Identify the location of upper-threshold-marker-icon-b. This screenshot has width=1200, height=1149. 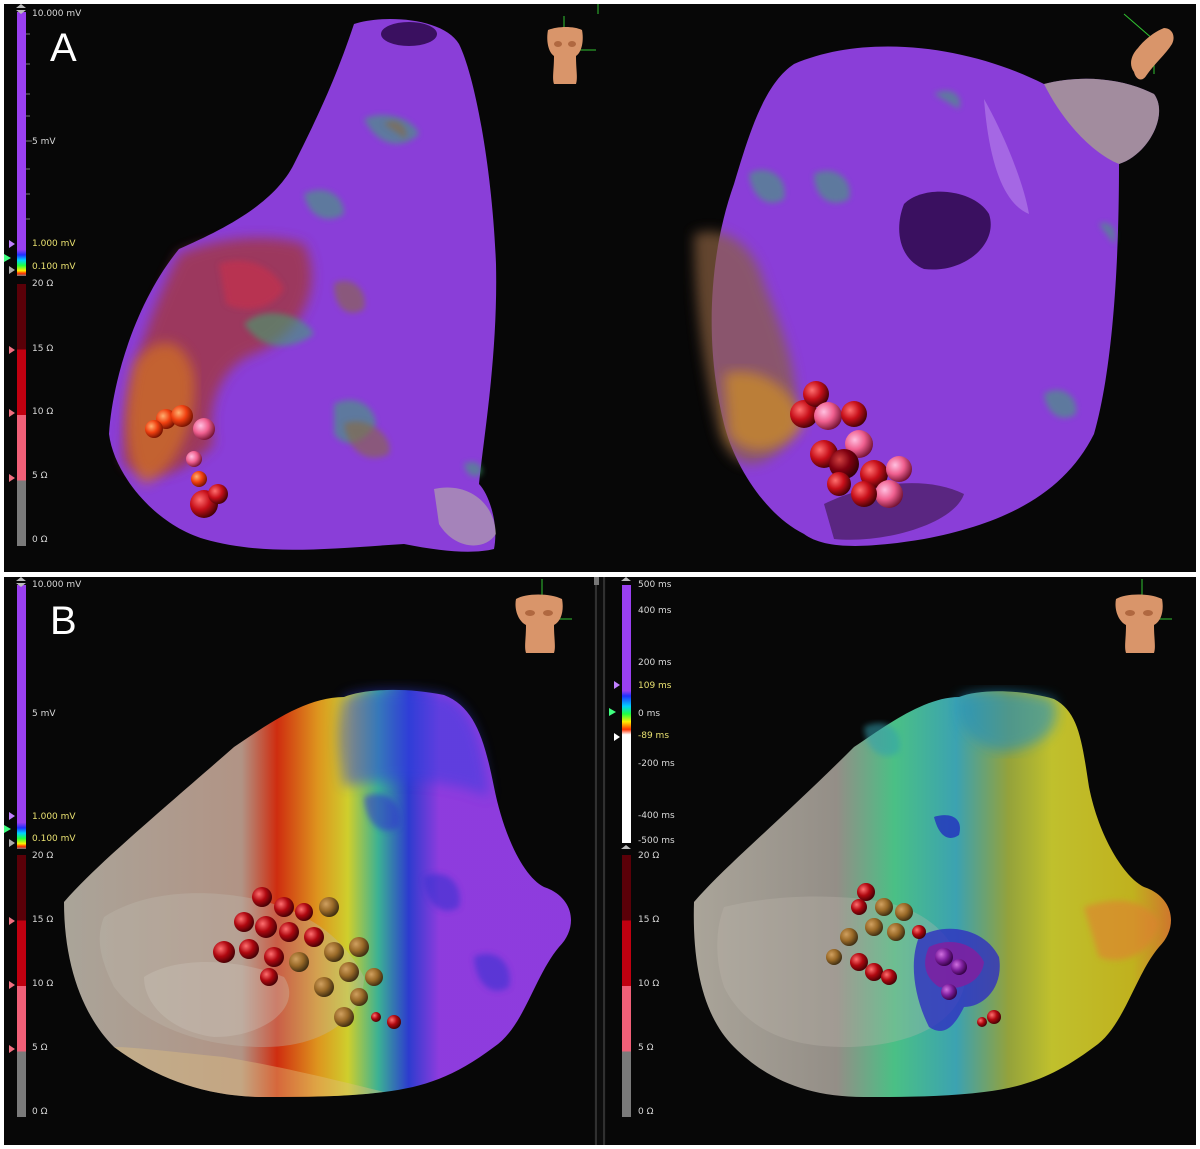
(12, 816).